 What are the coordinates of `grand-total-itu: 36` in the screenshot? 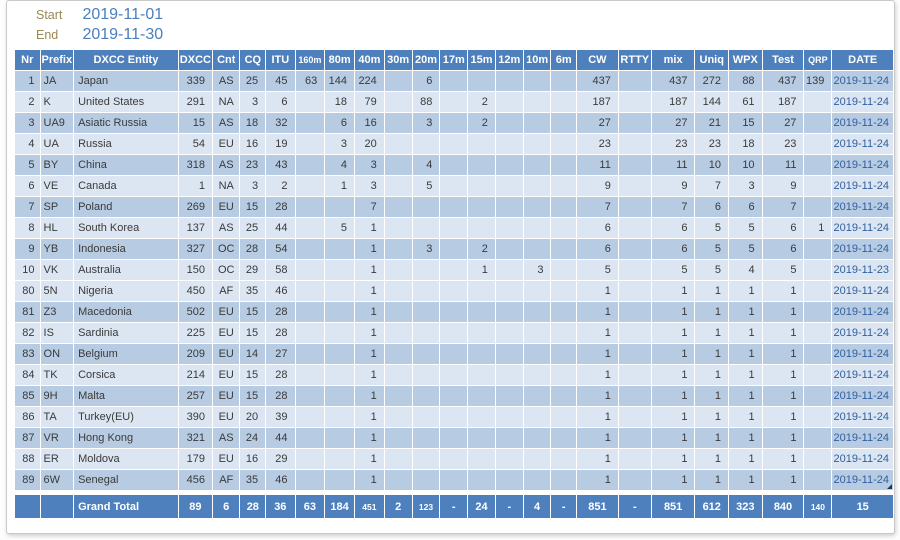 It's located at (280, 506).